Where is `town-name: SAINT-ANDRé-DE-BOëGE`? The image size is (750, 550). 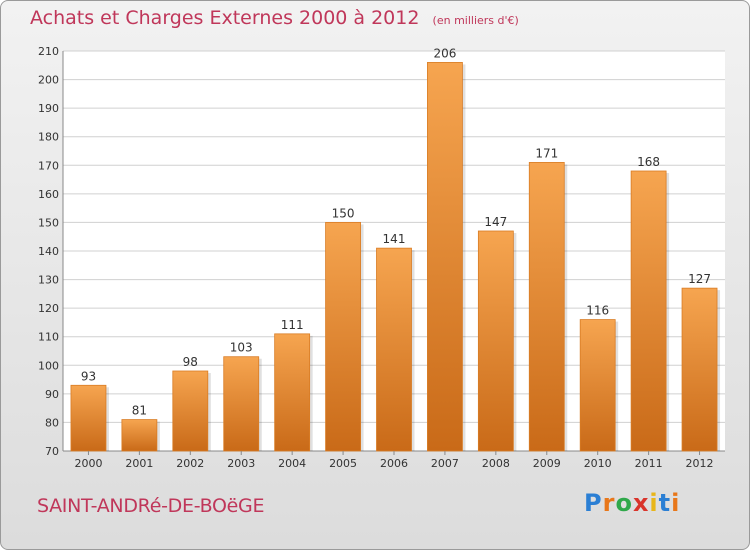 town-name: SAINT-ANDRé-DE-BOëGE is located at coordinates (151, 506).